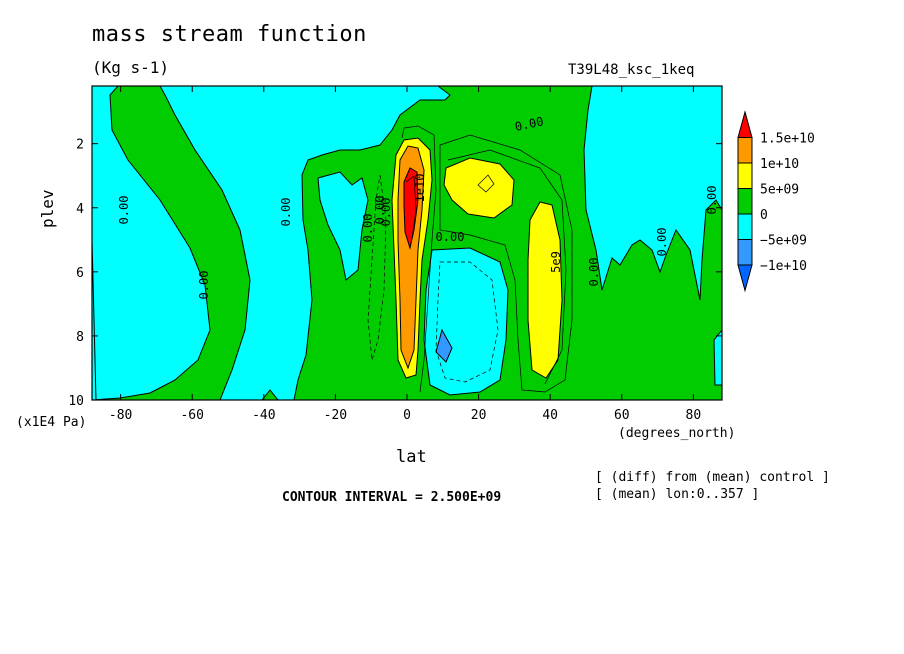  What do you see at coordinates (779, 164) in the screenshot?
I see `colorbar-label: 1e+10` at bounding box center [779, 164].